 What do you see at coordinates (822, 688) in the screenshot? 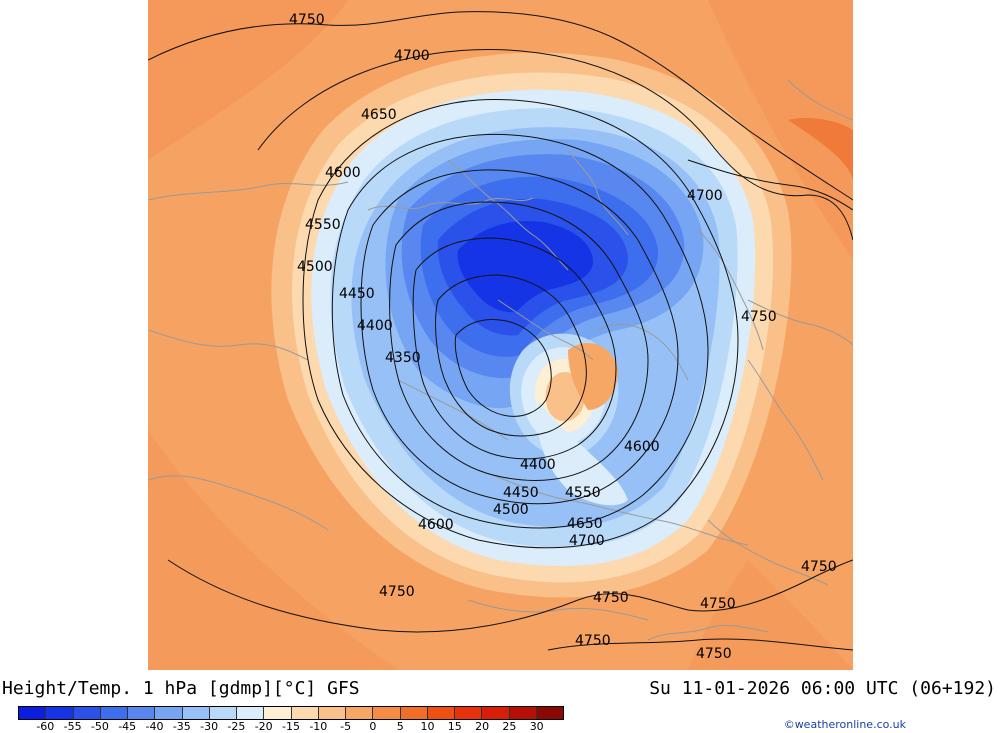
I see `valid-time: Su 11-01-2026 06:00 UTC (06+192)` at bounding box center [822, 688].